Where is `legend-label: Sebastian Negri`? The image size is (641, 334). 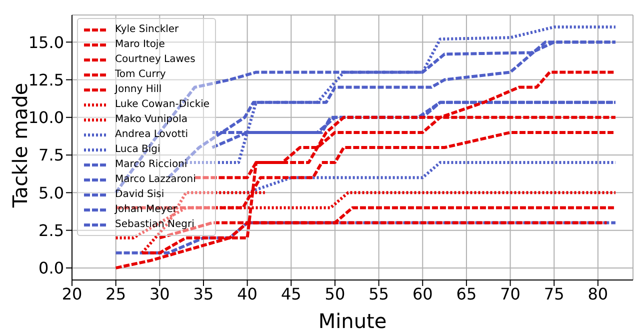
legend-label: Sebastian Negri is located at coordinates (154, 224).